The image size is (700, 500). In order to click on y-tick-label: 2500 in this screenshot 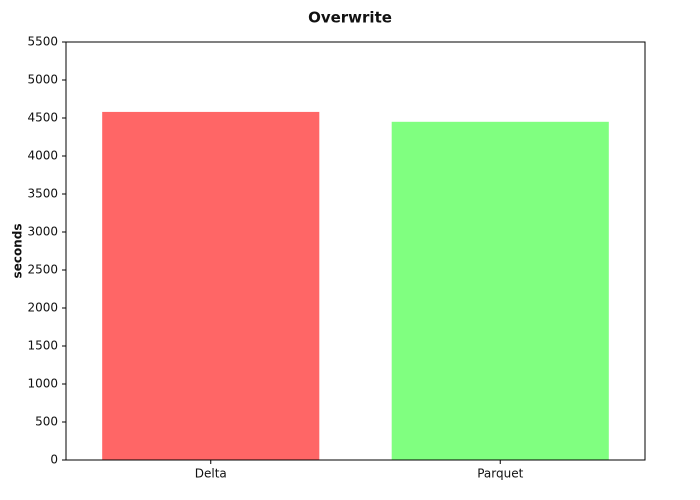, I will do `click(42, 270)`.